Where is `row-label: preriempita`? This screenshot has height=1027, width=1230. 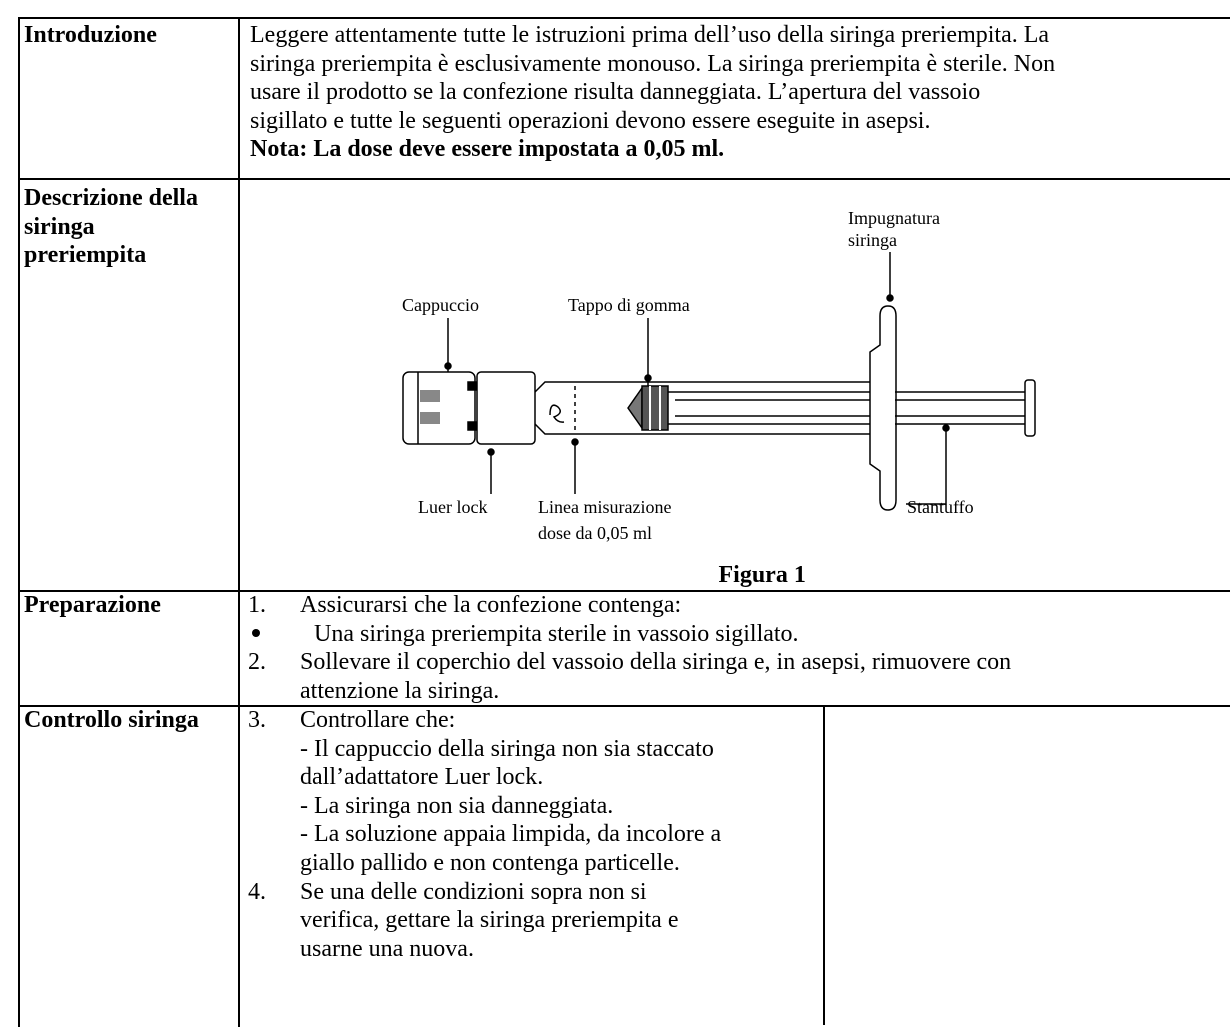 row-label: preriempita is located at coordinates (85, 255).